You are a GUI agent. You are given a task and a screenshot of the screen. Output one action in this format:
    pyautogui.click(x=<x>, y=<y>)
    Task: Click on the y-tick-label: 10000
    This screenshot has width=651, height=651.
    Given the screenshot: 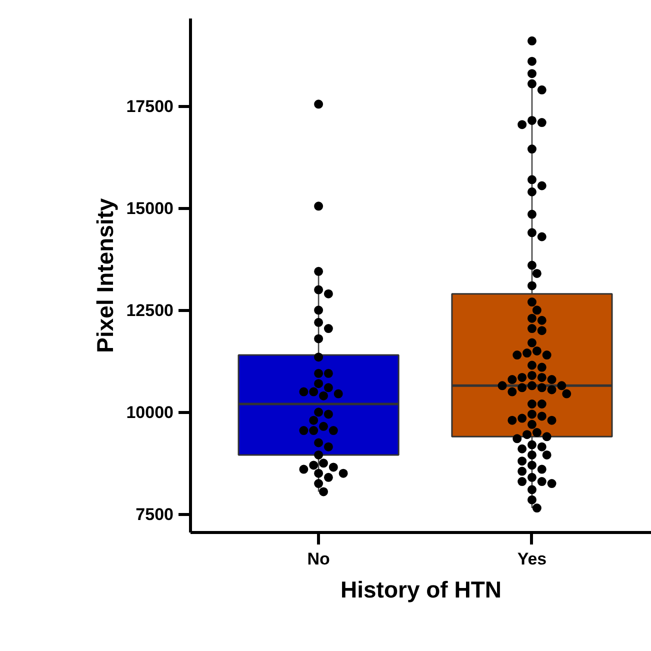 What is the action you would take?
    pyautogui.click(x=150, y=412)
    